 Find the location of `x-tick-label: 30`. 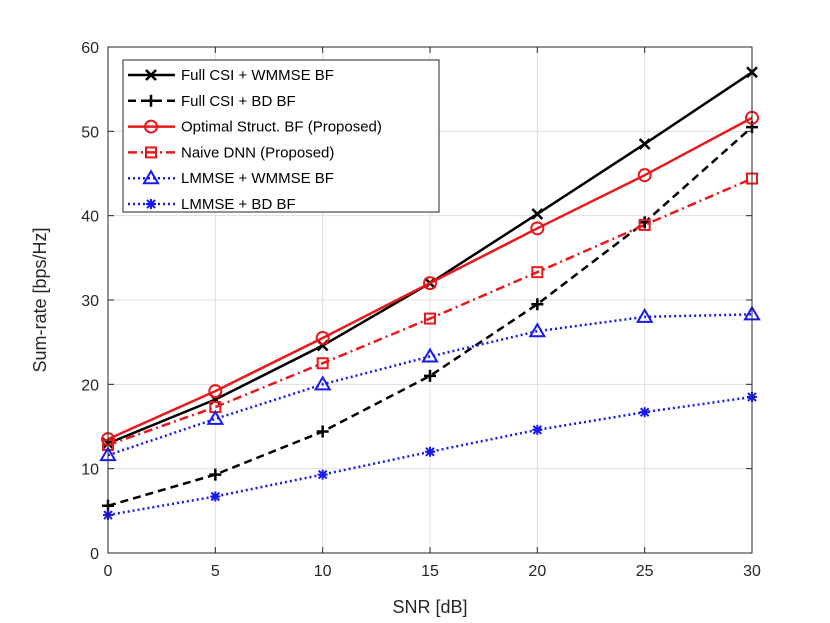

x-tick-label: 30 is located at coordinates (752, 571).